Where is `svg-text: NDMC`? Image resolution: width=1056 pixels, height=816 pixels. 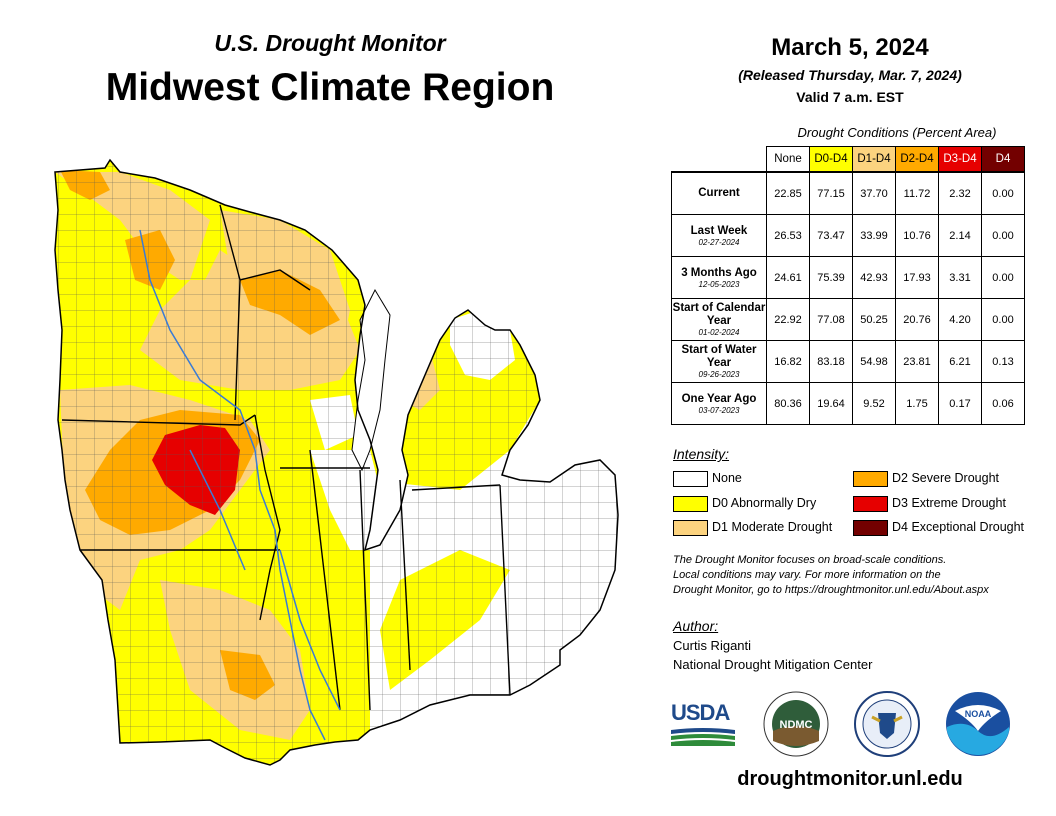 svg-text: NDMC is located at coordinates (796, 725).